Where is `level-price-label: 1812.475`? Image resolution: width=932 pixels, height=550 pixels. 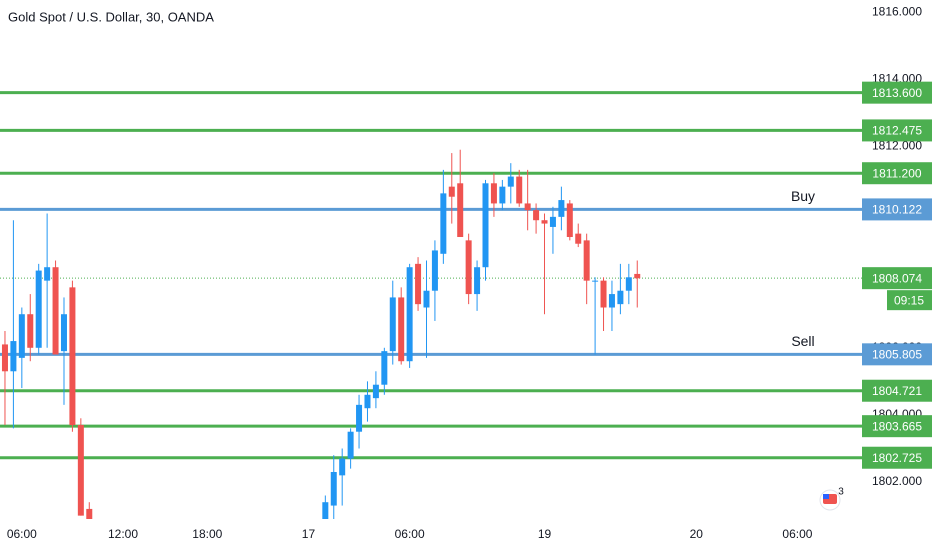
level-price-label: 1812.475 is located at coordinates (897, 131).